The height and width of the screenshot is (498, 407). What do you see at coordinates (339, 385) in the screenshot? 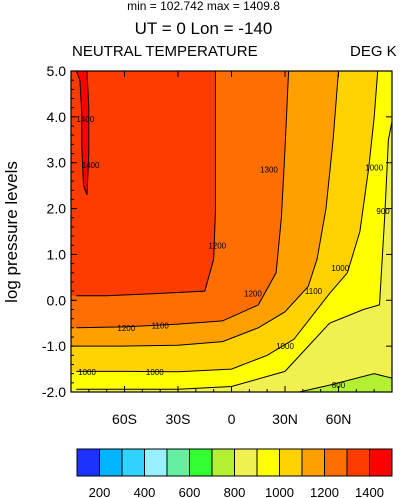
I see `contour-label: 800` at bounding box center [339, 385].